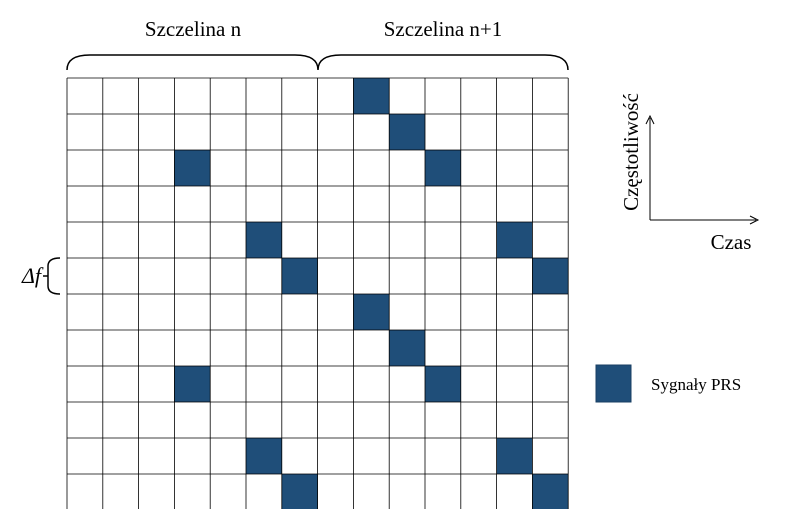 Image resolution: width=802 pixels, height=509 pixels. Describe the element at coordinates (193, 29) in the screenshot. I see `slot-label: Szczelina n` at that location.